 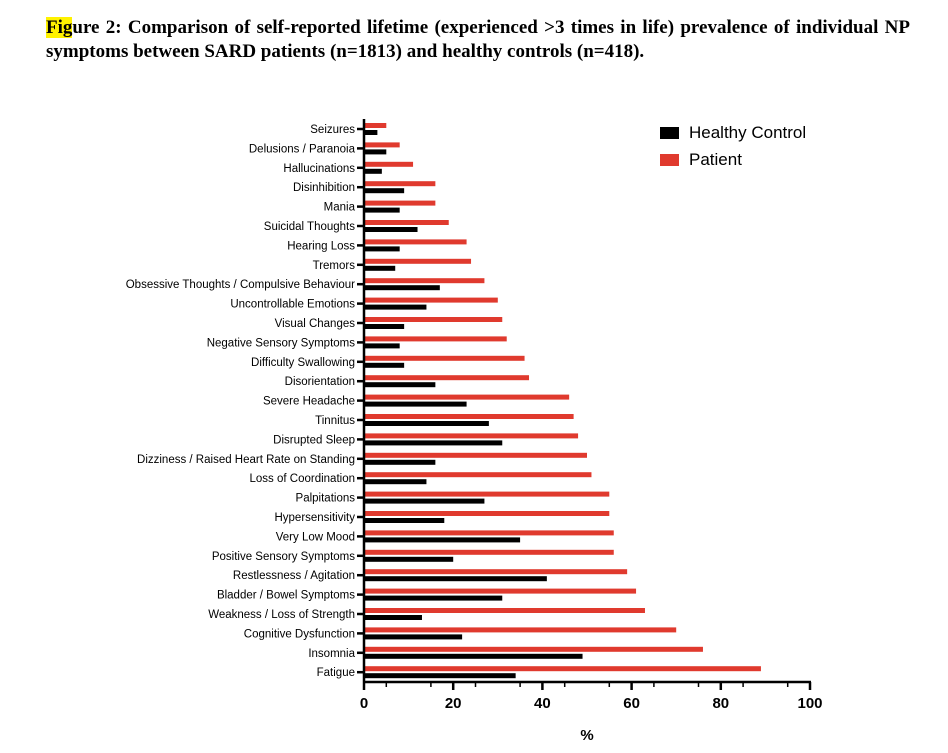 I want to click on category-label: Bladder / Bowel Symptoms, so click(x=286, y=596).